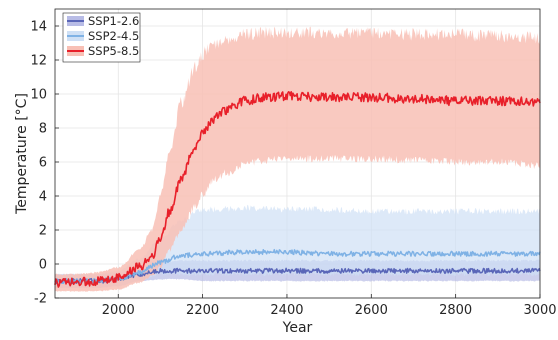  I want to click on x-tick-label: 2800, so click(455, 310).